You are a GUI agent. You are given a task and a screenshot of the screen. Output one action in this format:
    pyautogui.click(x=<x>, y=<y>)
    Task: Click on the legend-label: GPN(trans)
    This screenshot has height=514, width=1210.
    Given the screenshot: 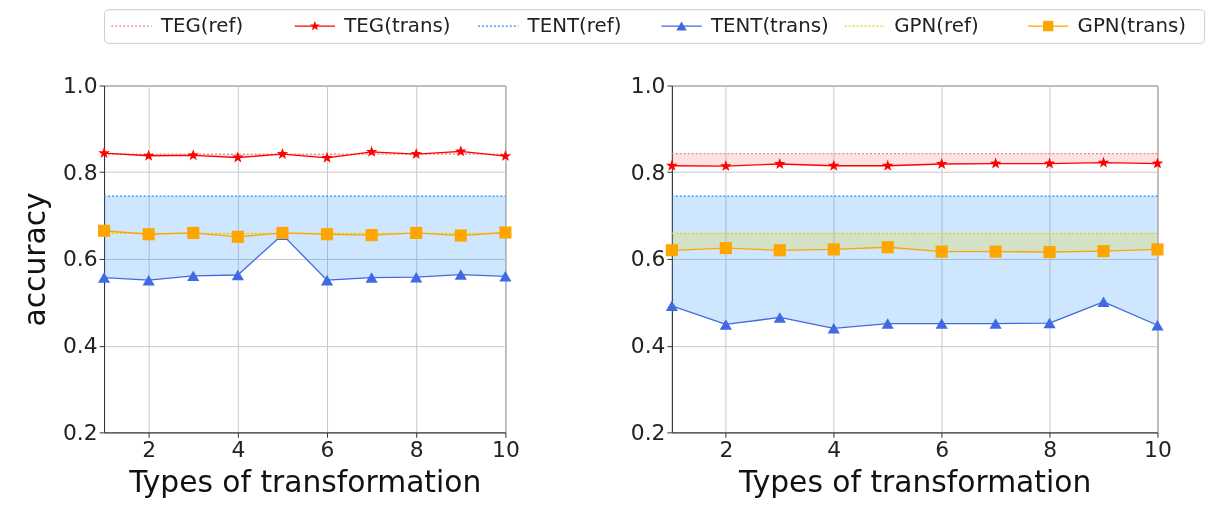 What is the action you would take?
    pyautogui.click(x=1131, y=26)
    